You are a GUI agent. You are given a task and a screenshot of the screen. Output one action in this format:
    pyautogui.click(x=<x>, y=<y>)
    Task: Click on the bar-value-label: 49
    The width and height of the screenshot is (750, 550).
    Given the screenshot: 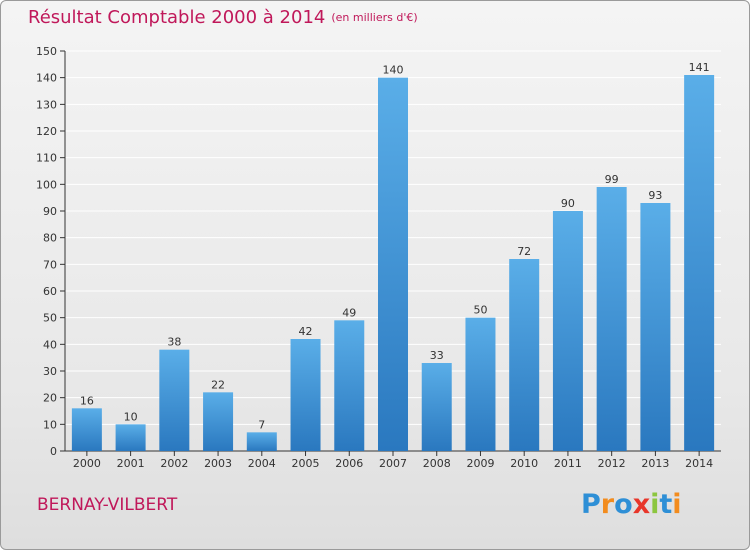 What is the action you would take?
    pyautogui.click(x=349, y=312)
    